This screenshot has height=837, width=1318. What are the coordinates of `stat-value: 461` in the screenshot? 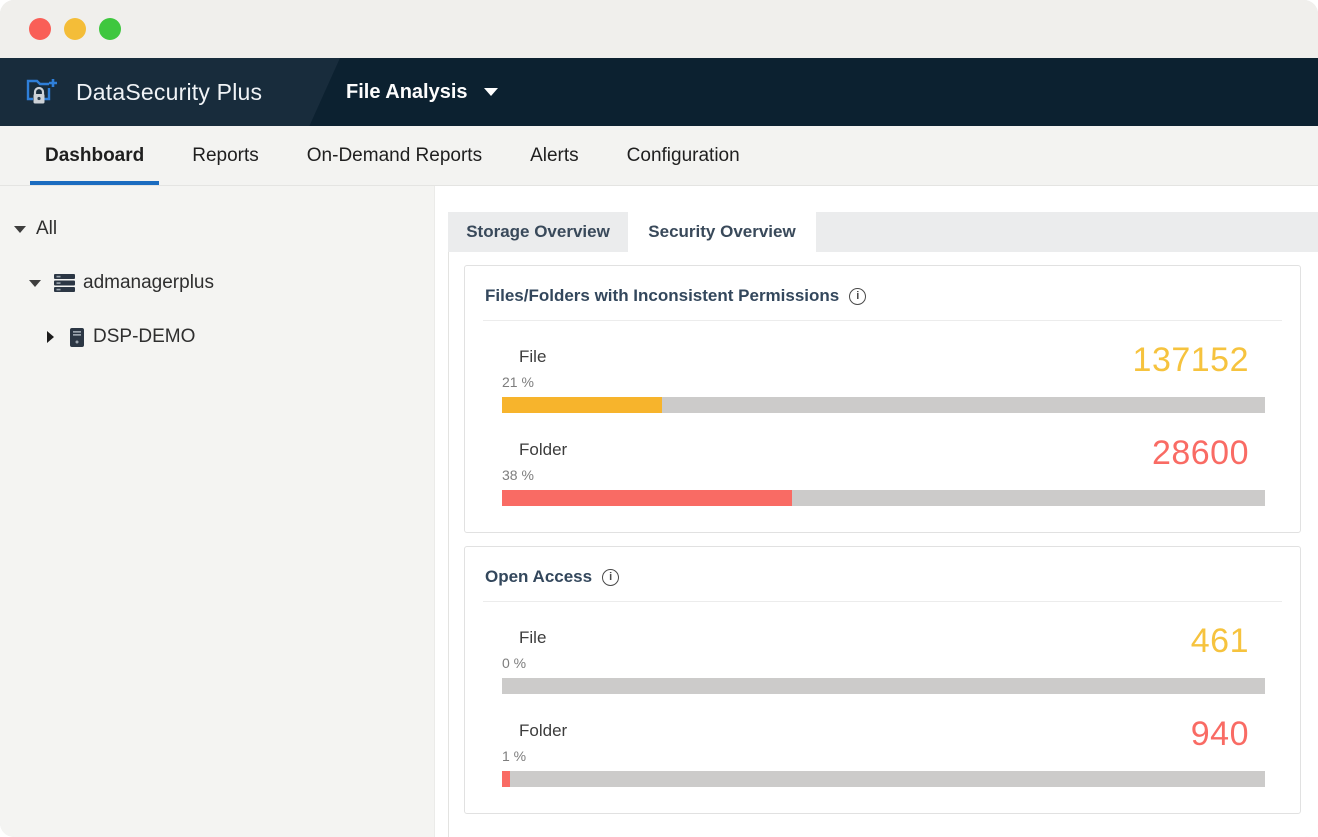 It's located at (1219, 641).